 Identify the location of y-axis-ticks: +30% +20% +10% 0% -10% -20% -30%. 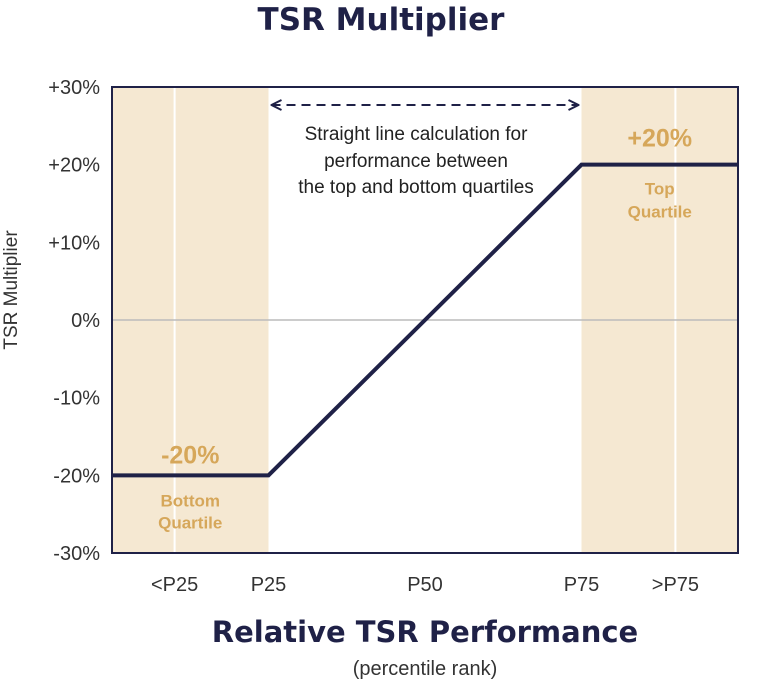
(74, 321).